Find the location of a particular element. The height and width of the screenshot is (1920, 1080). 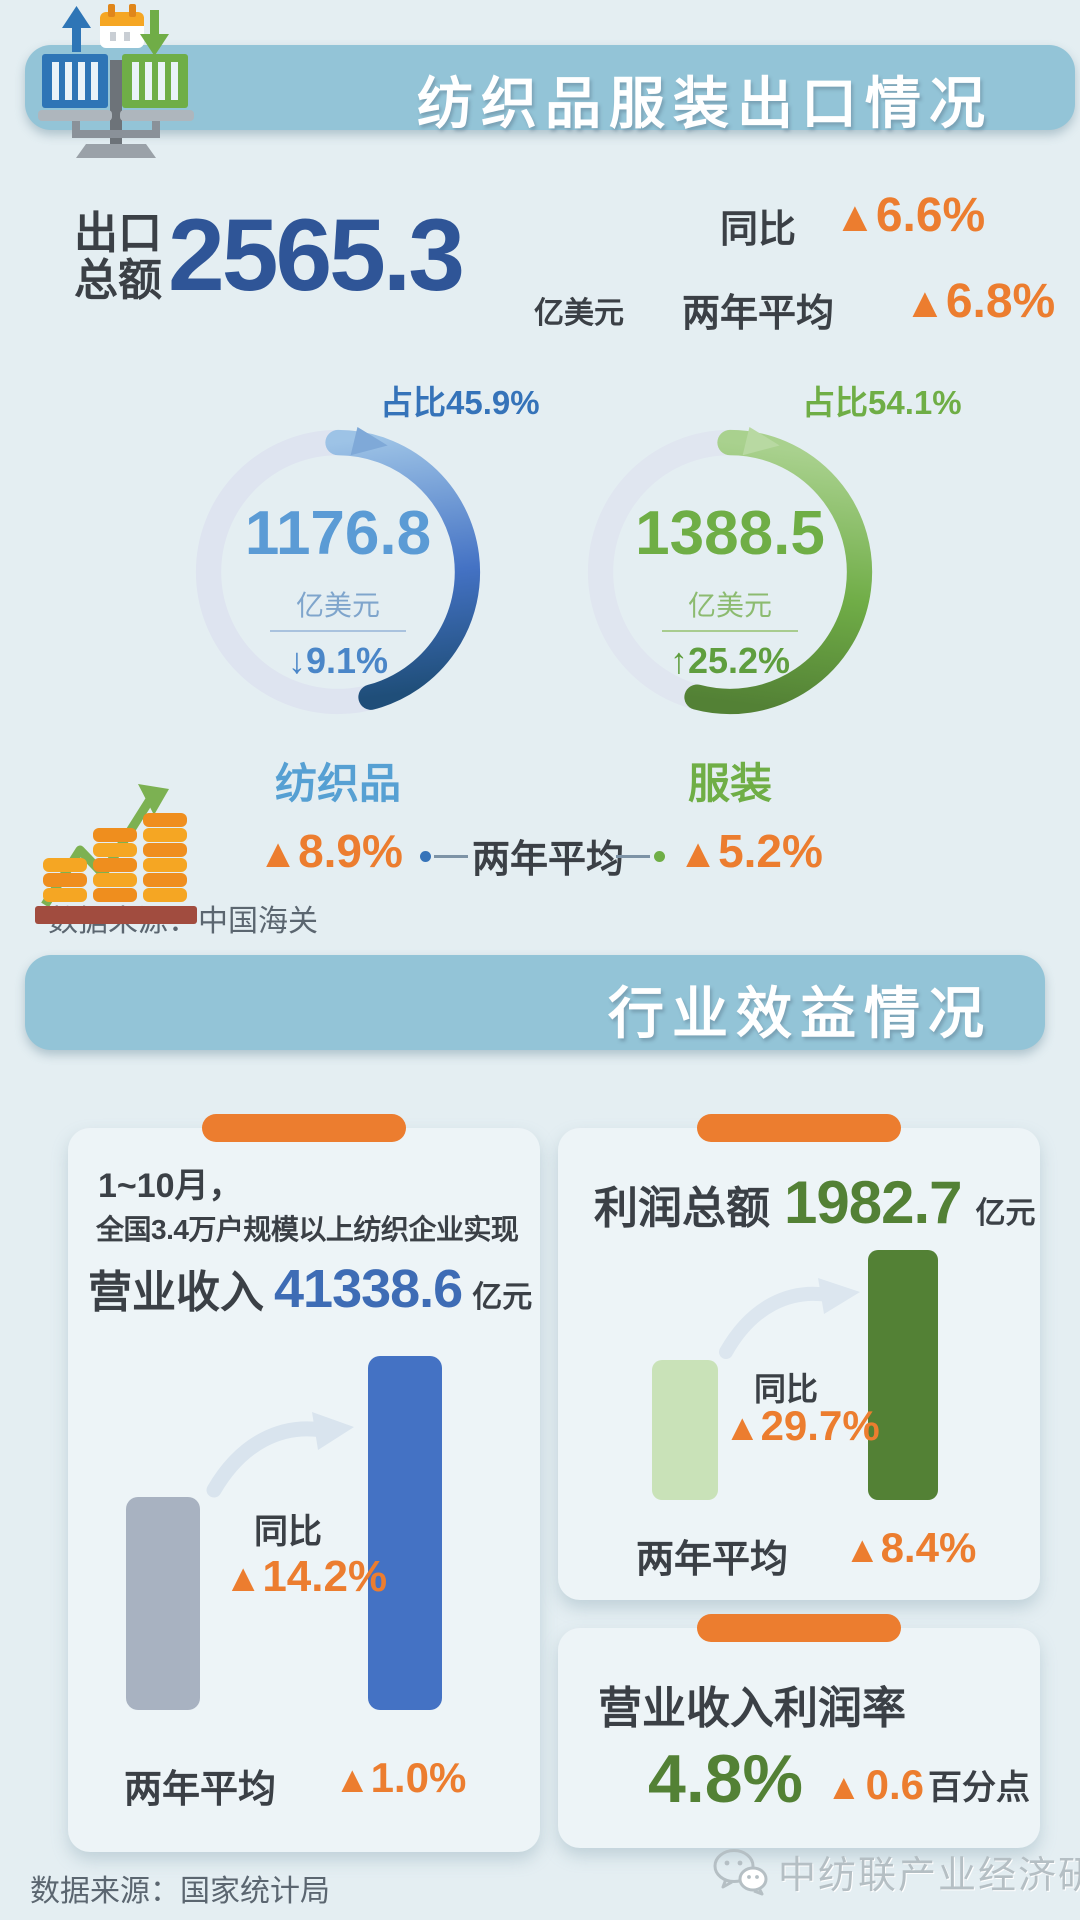

coins-growth-icon is located at coordinates (116, 854).